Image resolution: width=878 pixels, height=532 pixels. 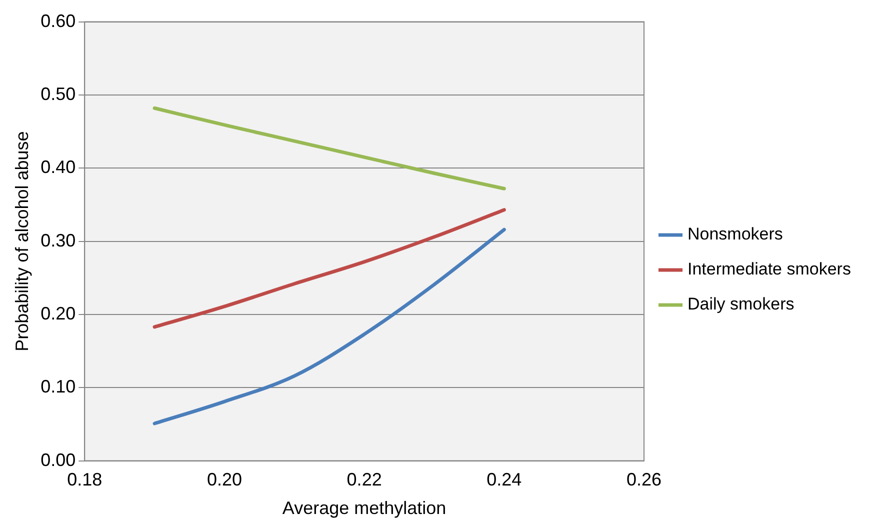 I want to click on y-tick-label: 0.20, so click(x=58, y=313).